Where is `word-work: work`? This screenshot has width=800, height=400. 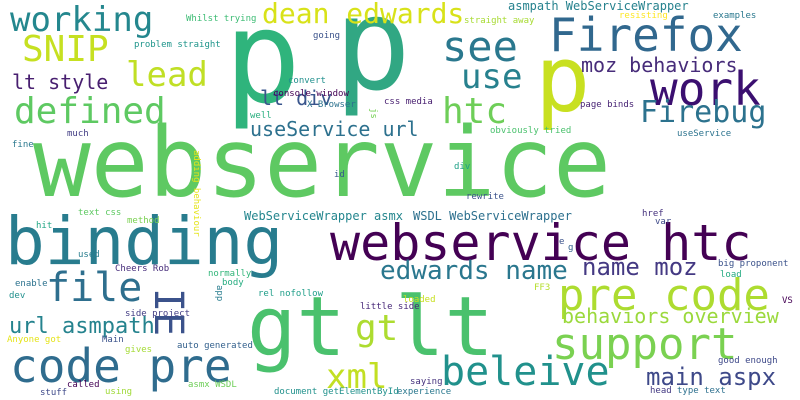 word-work: work is located at coordinates (705, 89).